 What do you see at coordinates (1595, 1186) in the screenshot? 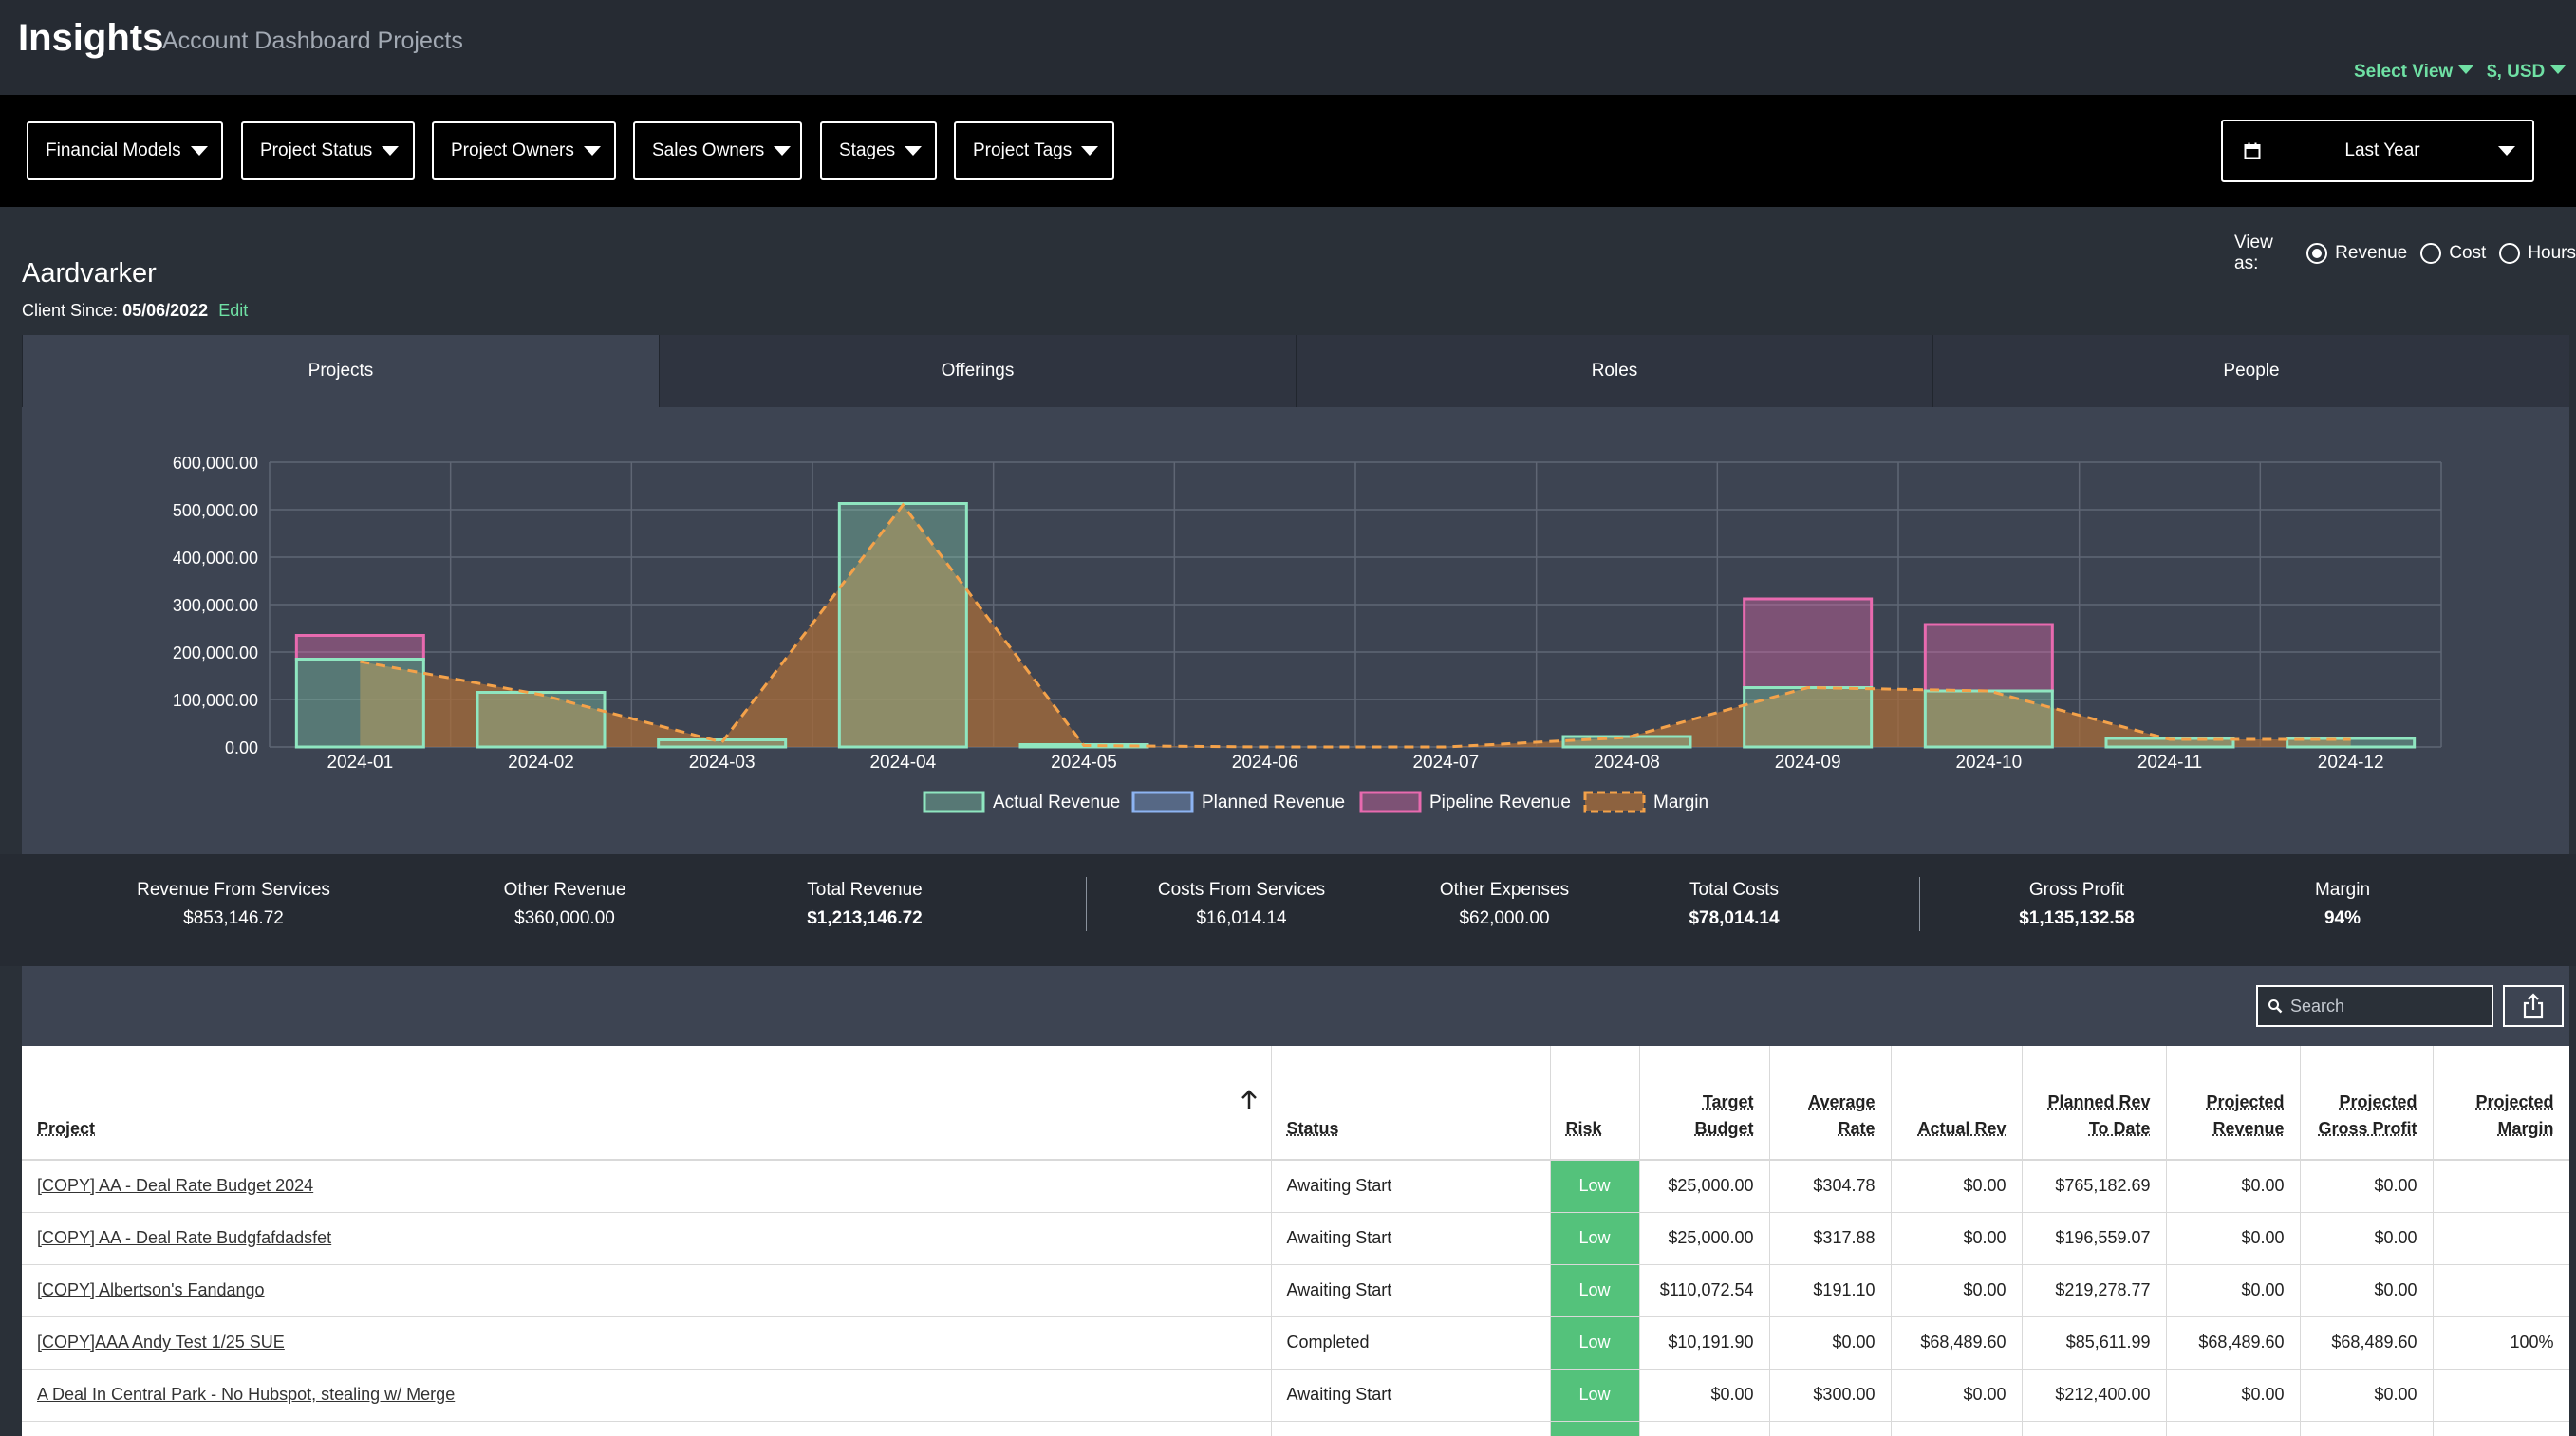
I see `risk-badge: Low` at bounding box center [1595, 1186].